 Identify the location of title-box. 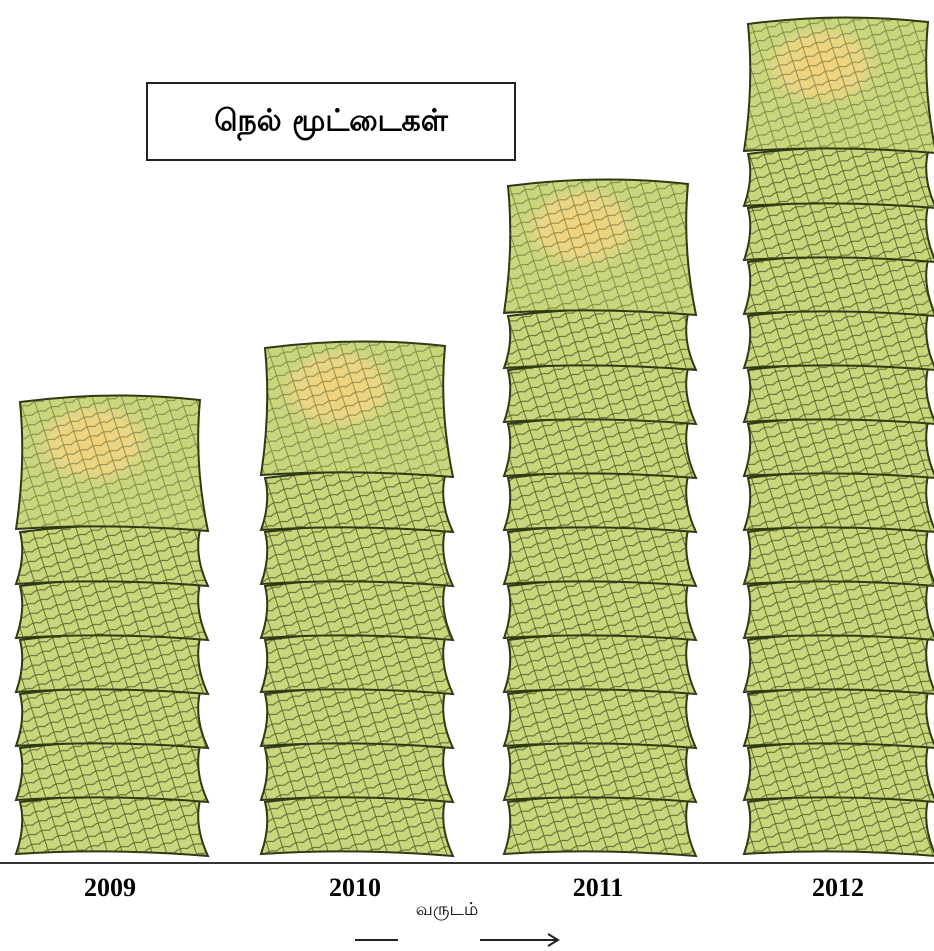
(331, 121).